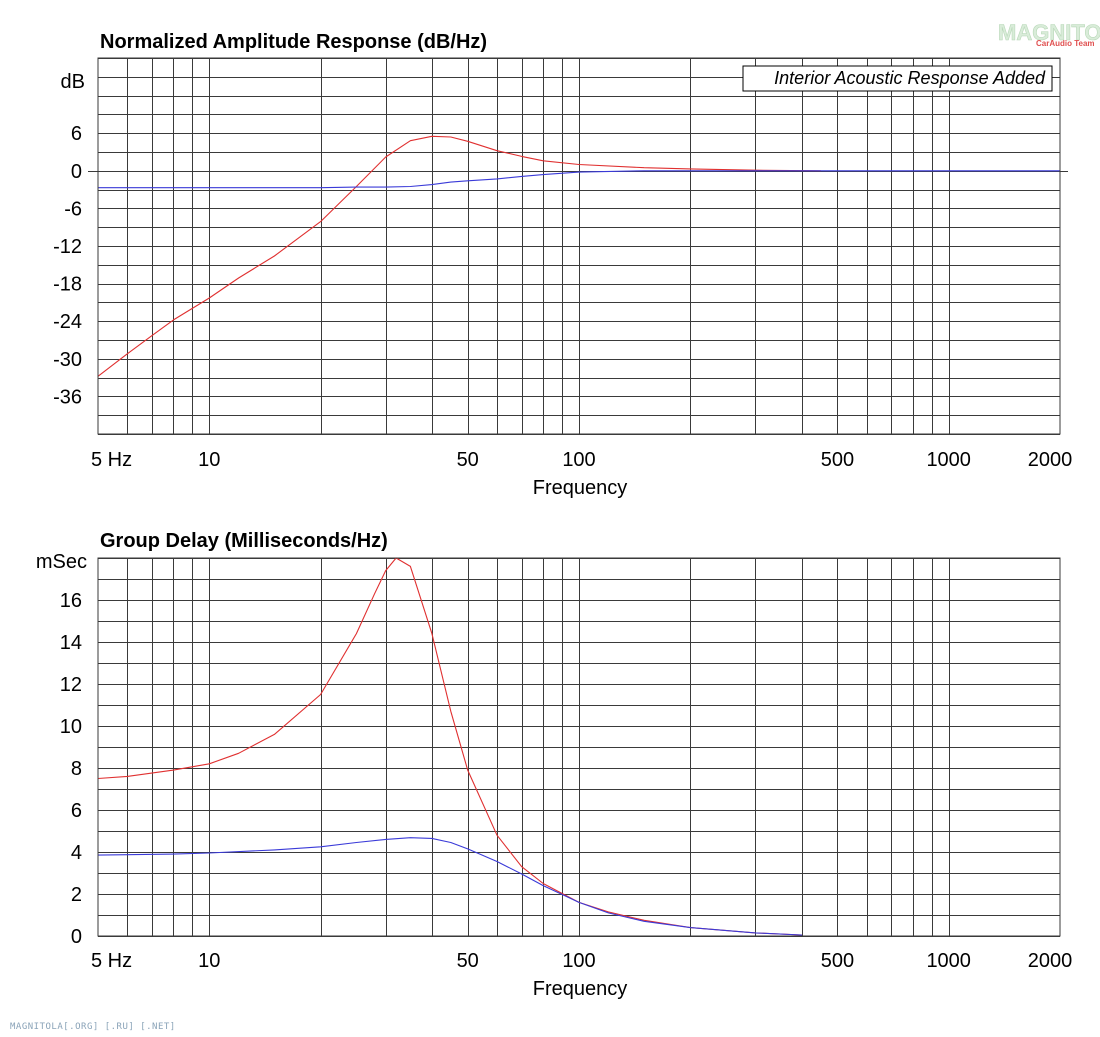 The width and height of the screenshot is (1100, 1037). What do you see at coordinates (71, 685) in the screenshot?
I see `group-delay-y-tick-label: 12` at bounding box center [71, 685].